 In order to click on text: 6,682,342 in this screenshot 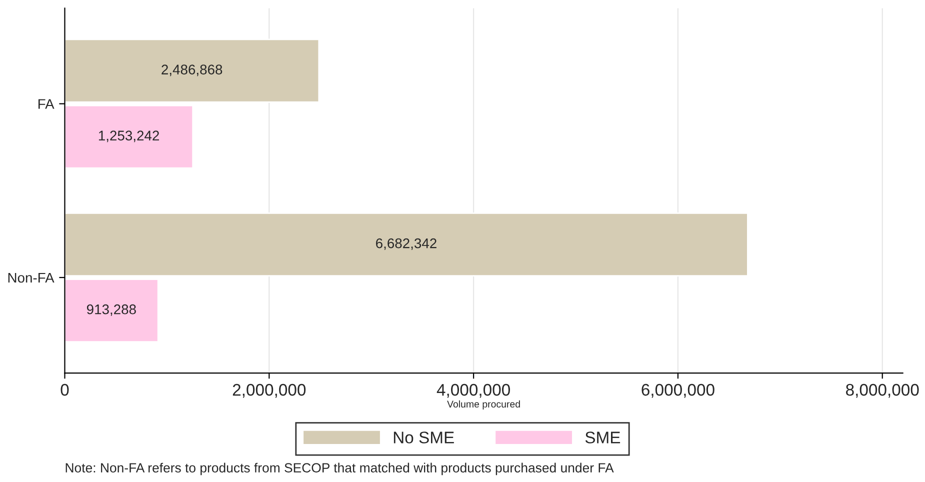, I will do `click(406, 244)`.